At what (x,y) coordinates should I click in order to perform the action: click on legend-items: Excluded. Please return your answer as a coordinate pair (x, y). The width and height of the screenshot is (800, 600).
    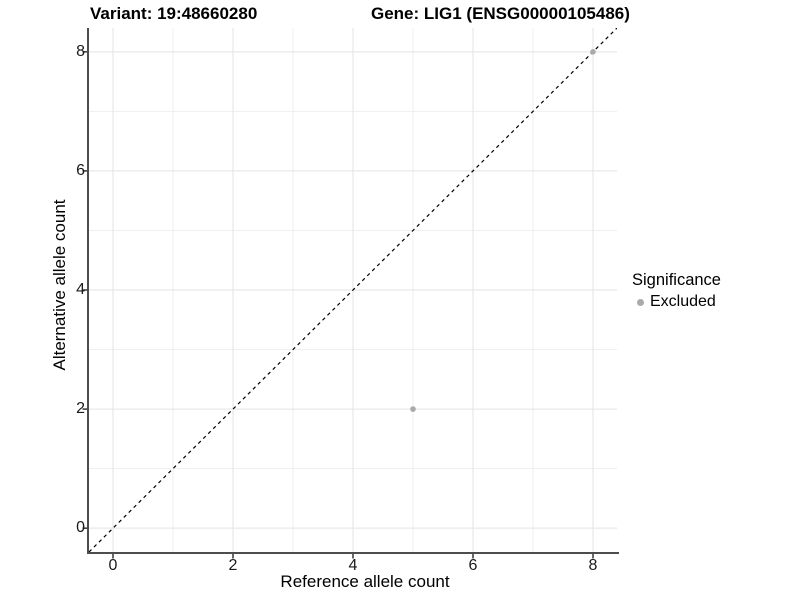
    Looking at the image, I should click on (676, 302).